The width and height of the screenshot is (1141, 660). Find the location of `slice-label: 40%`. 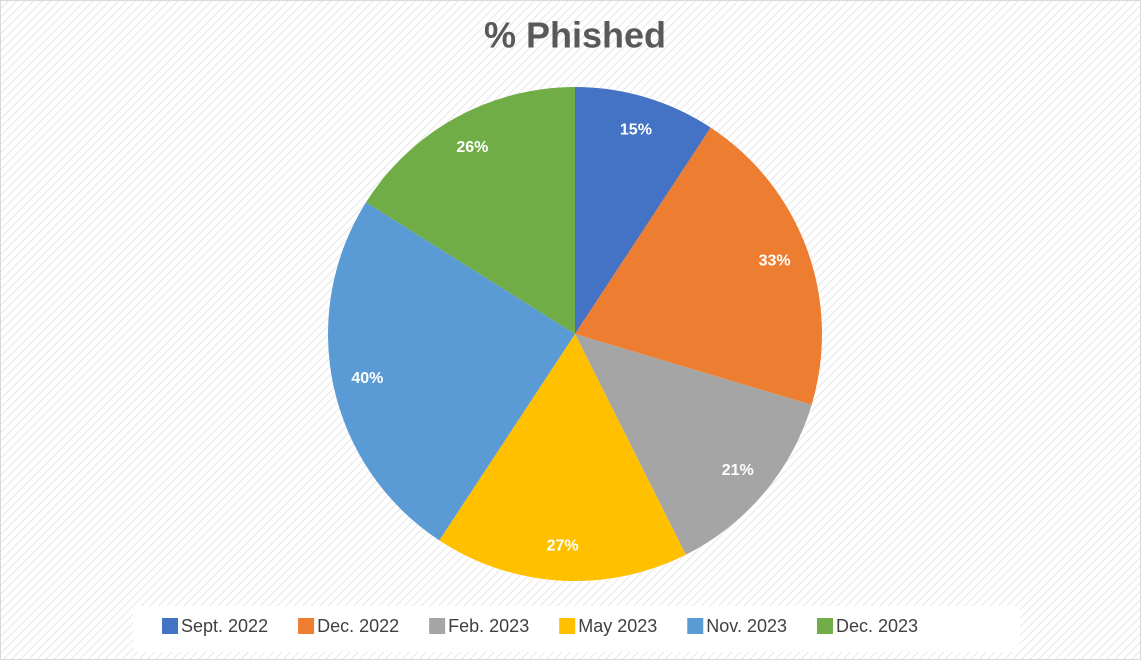

slice-label: 40% is located at coordinates (367, 378).